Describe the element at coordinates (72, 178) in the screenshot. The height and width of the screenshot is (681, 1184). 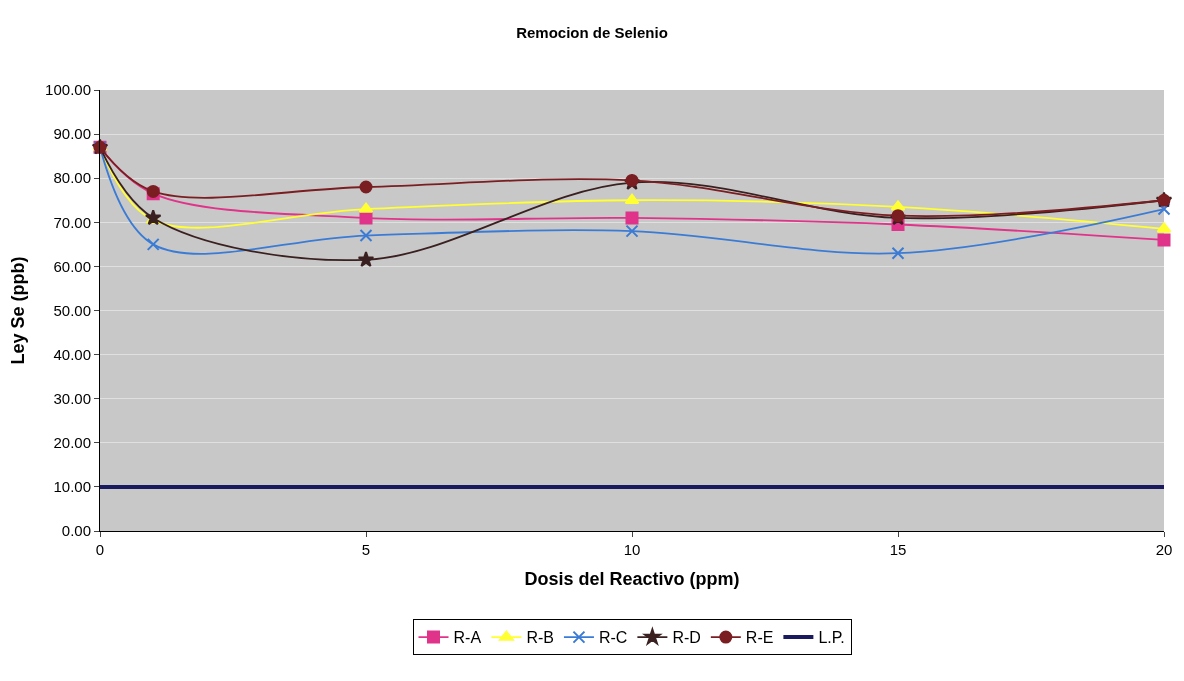
I see `y-tick-label: 80.00` at that location.